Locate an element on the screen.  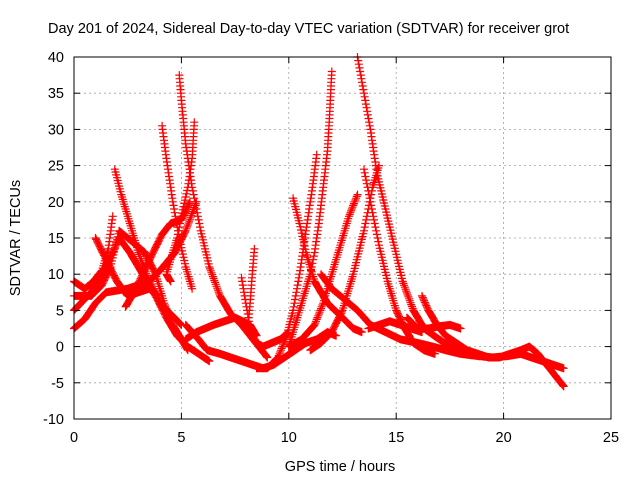
y-tick-label: 0 is located at coordinates (60, 348).